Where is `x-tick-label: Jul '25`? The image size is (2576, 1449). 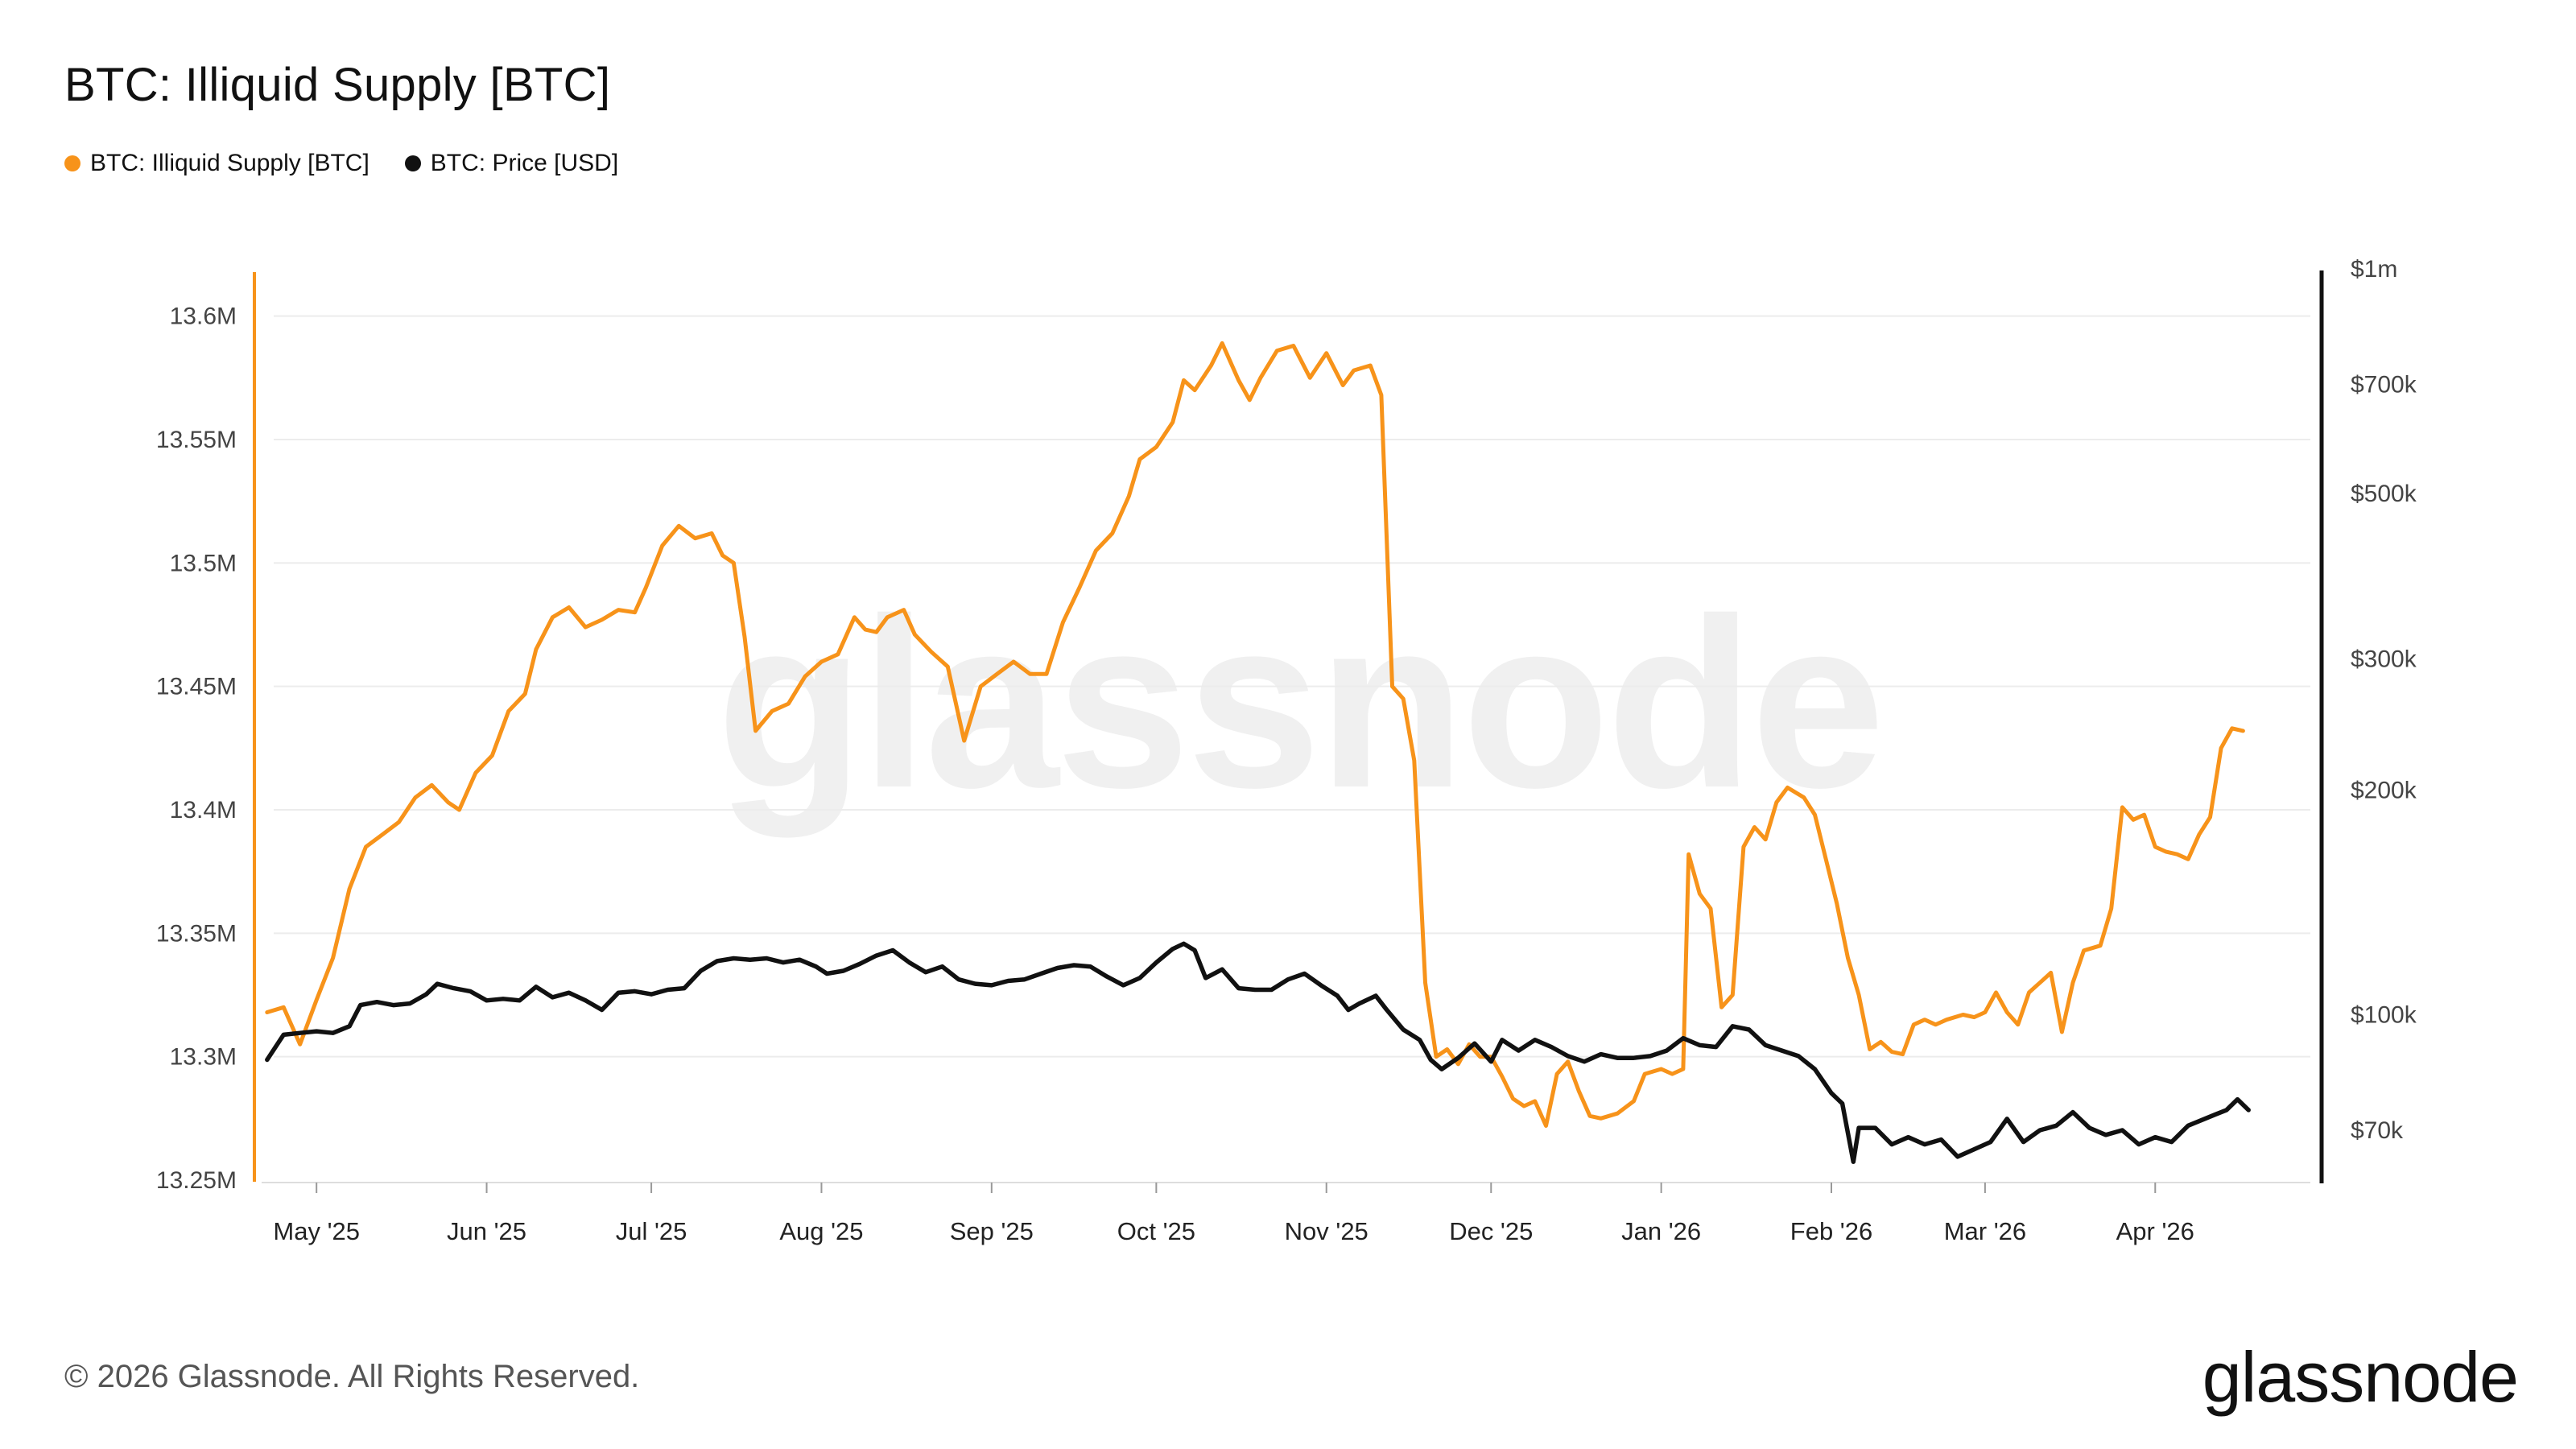 x-tick-label: Jul '25 is located at coordinates (651, 1231).